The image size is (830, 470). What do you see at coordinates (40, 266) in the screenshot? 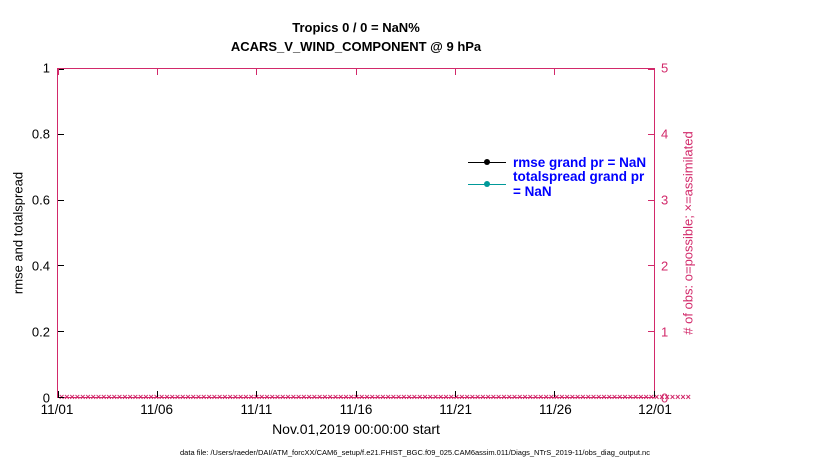
I see `left-tick-label: 0.4` at bounding box center [40, 266].